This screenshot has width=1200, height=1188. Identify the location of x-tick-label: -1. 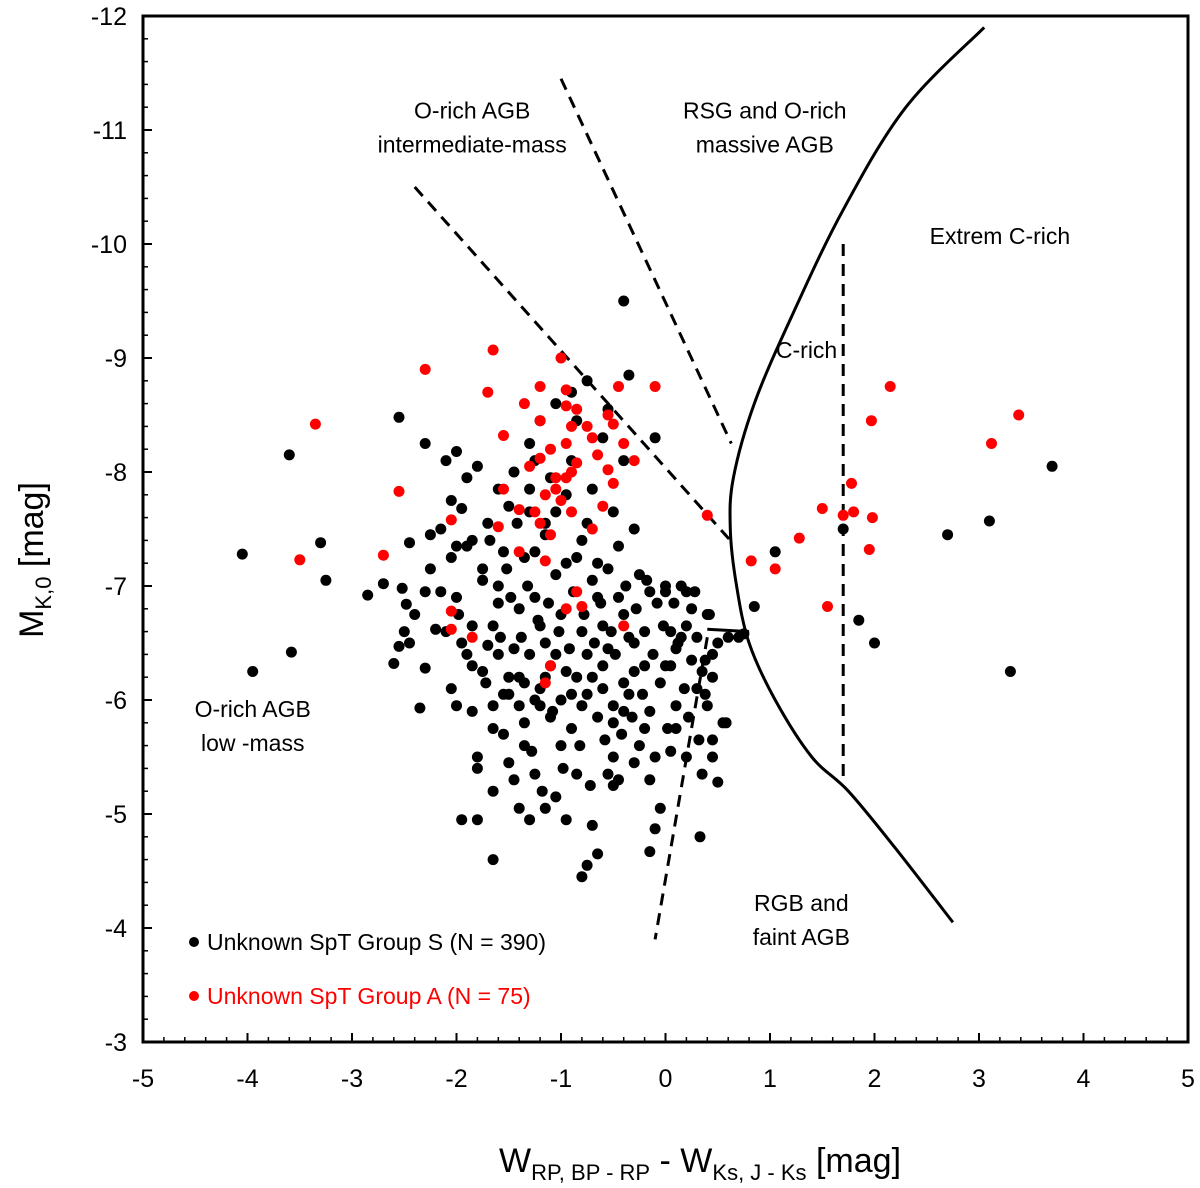
(561, 1079).